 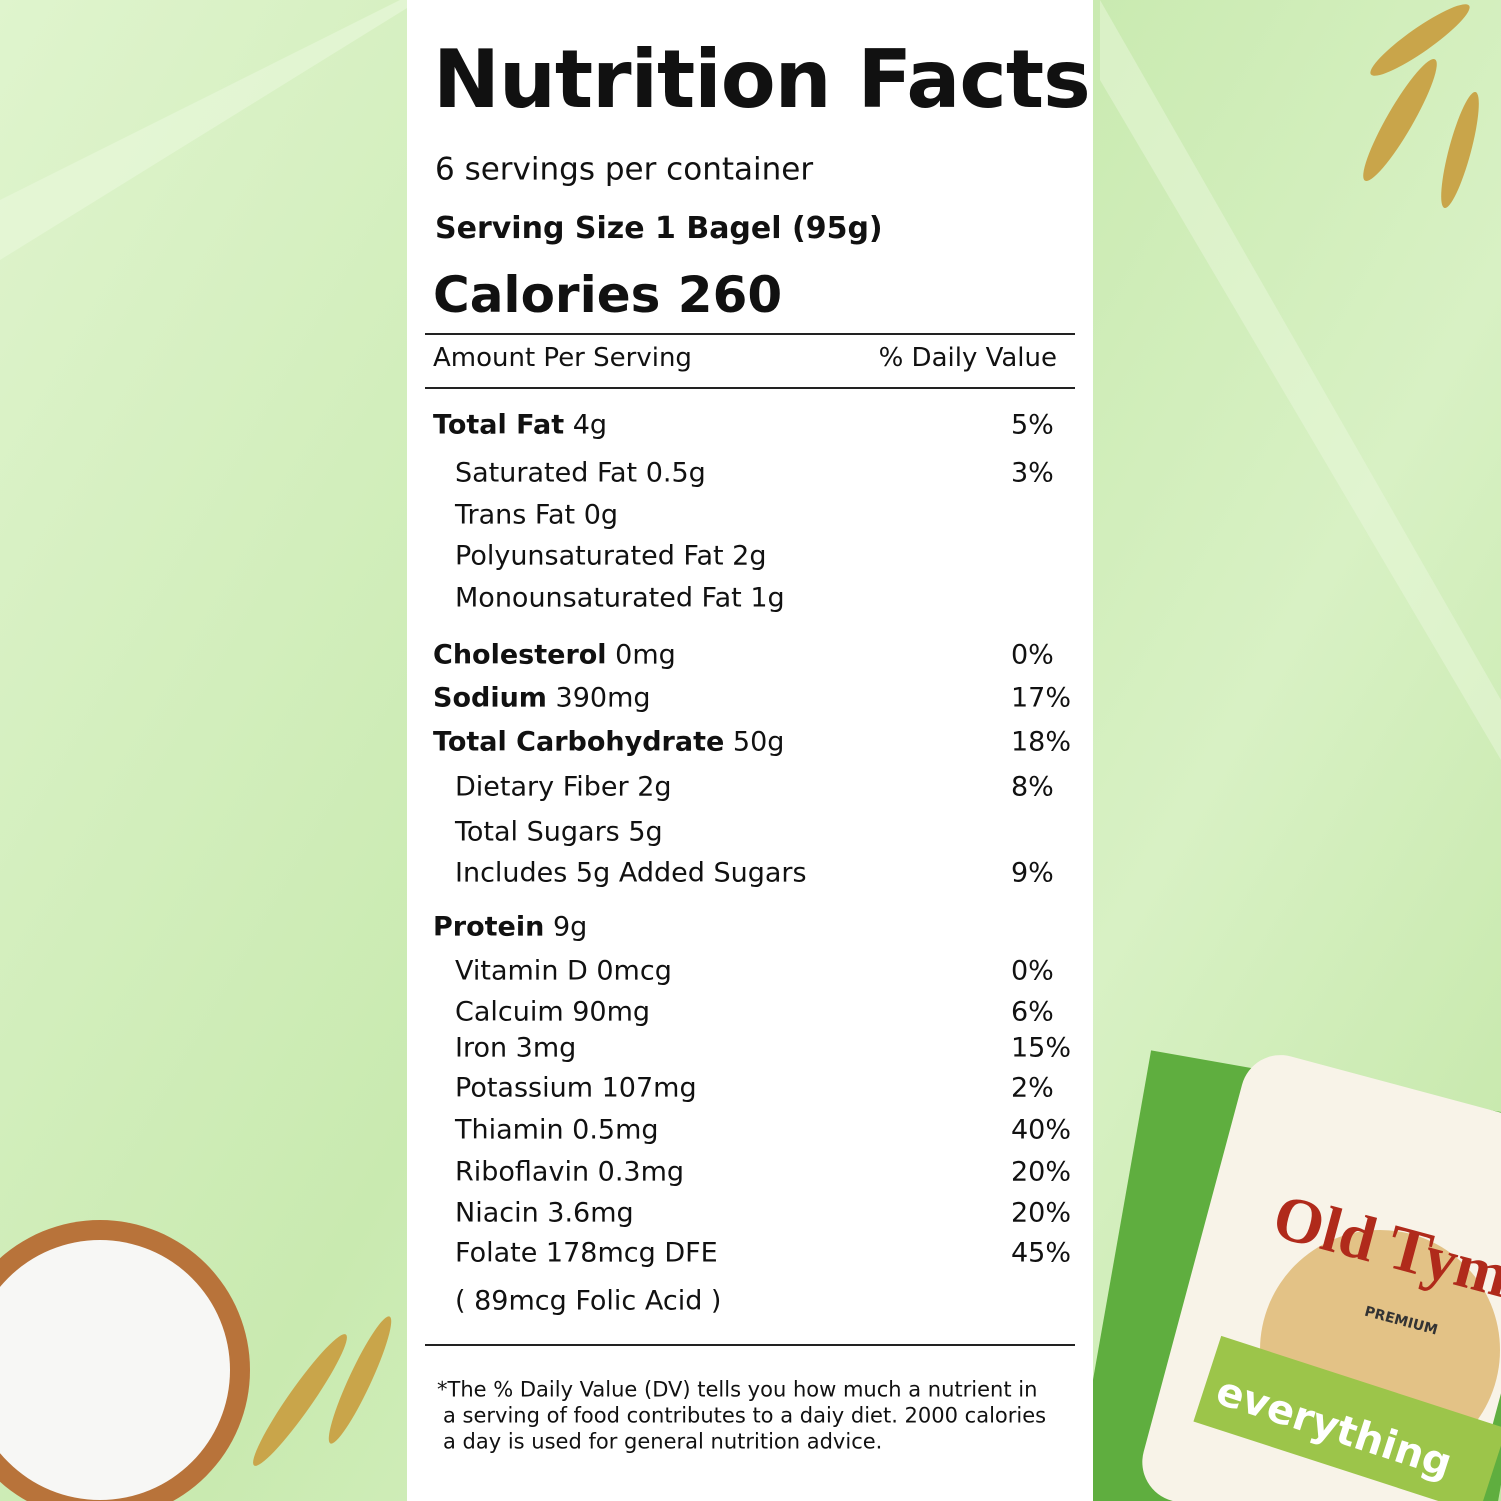 What do you see at coordinates (1032, 473) in the screenshot?
I see `daily-value: 3%` at bounding box center [1032, 473].